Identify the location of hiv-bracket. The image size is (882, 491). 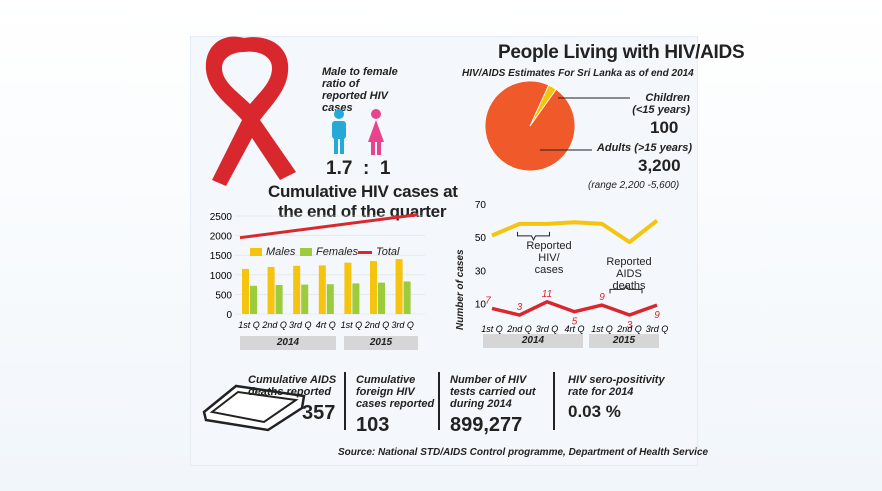
(533, 236).